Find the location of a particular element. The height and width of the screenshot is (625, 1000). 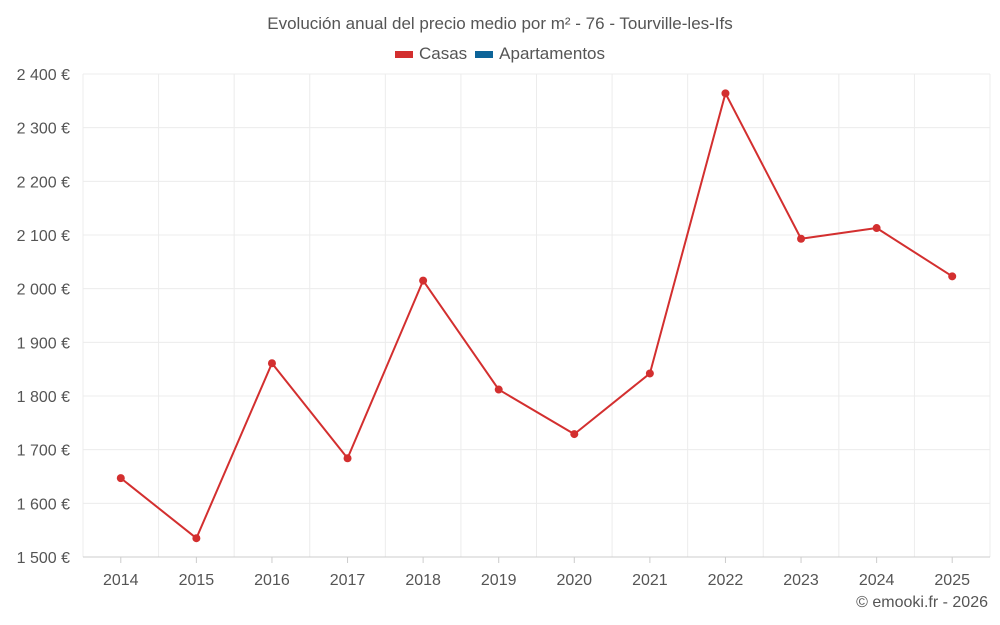

legend-label-casas: Casas is located at coordinates (443, 53).